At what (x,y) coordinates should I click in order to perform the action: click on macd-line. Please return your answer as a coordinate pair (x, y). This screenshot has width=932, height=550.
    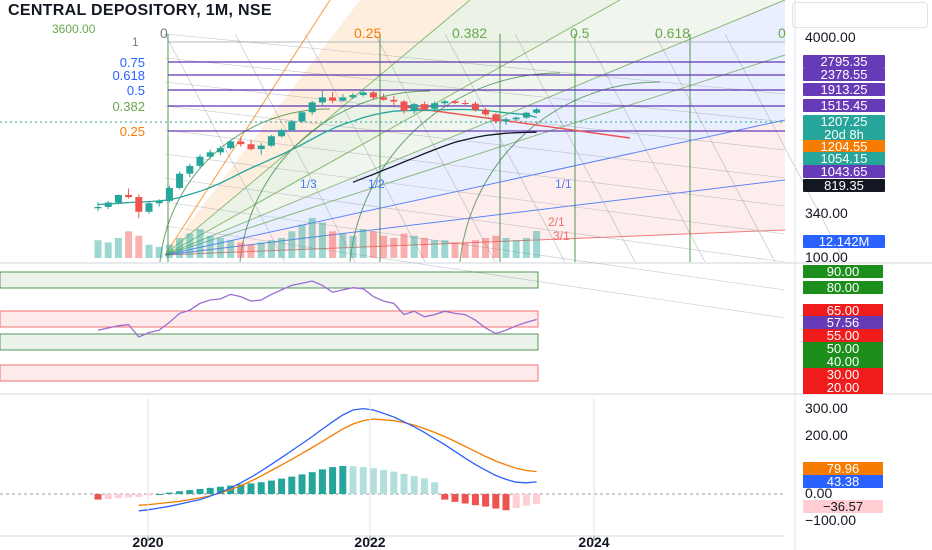
    Looking at the image, I should click on (337, 459).